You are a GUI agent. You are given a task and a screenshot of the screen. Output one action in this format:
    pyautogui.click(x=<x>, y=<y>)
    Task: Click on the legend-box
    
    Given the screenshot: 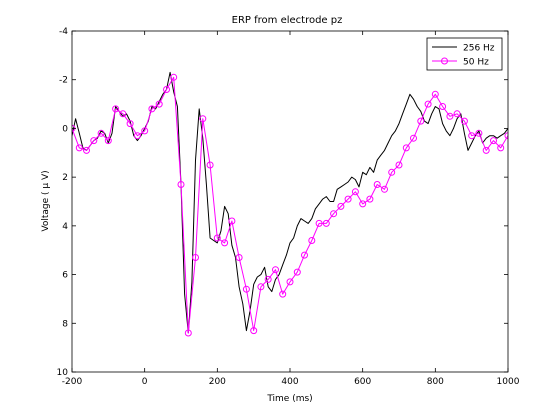 What is the action you would take?
    pyautogui.click(x=464, y=54)
    